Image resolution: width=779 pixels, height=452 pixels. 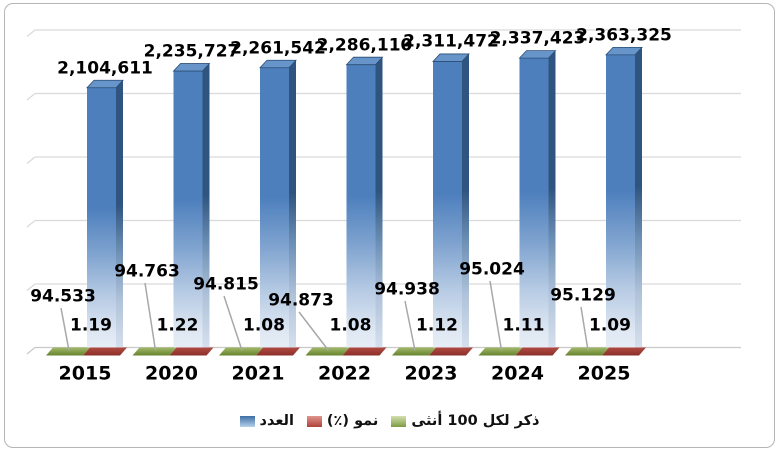 I want to click on bar-column-2021, so click(x=274, y=211).